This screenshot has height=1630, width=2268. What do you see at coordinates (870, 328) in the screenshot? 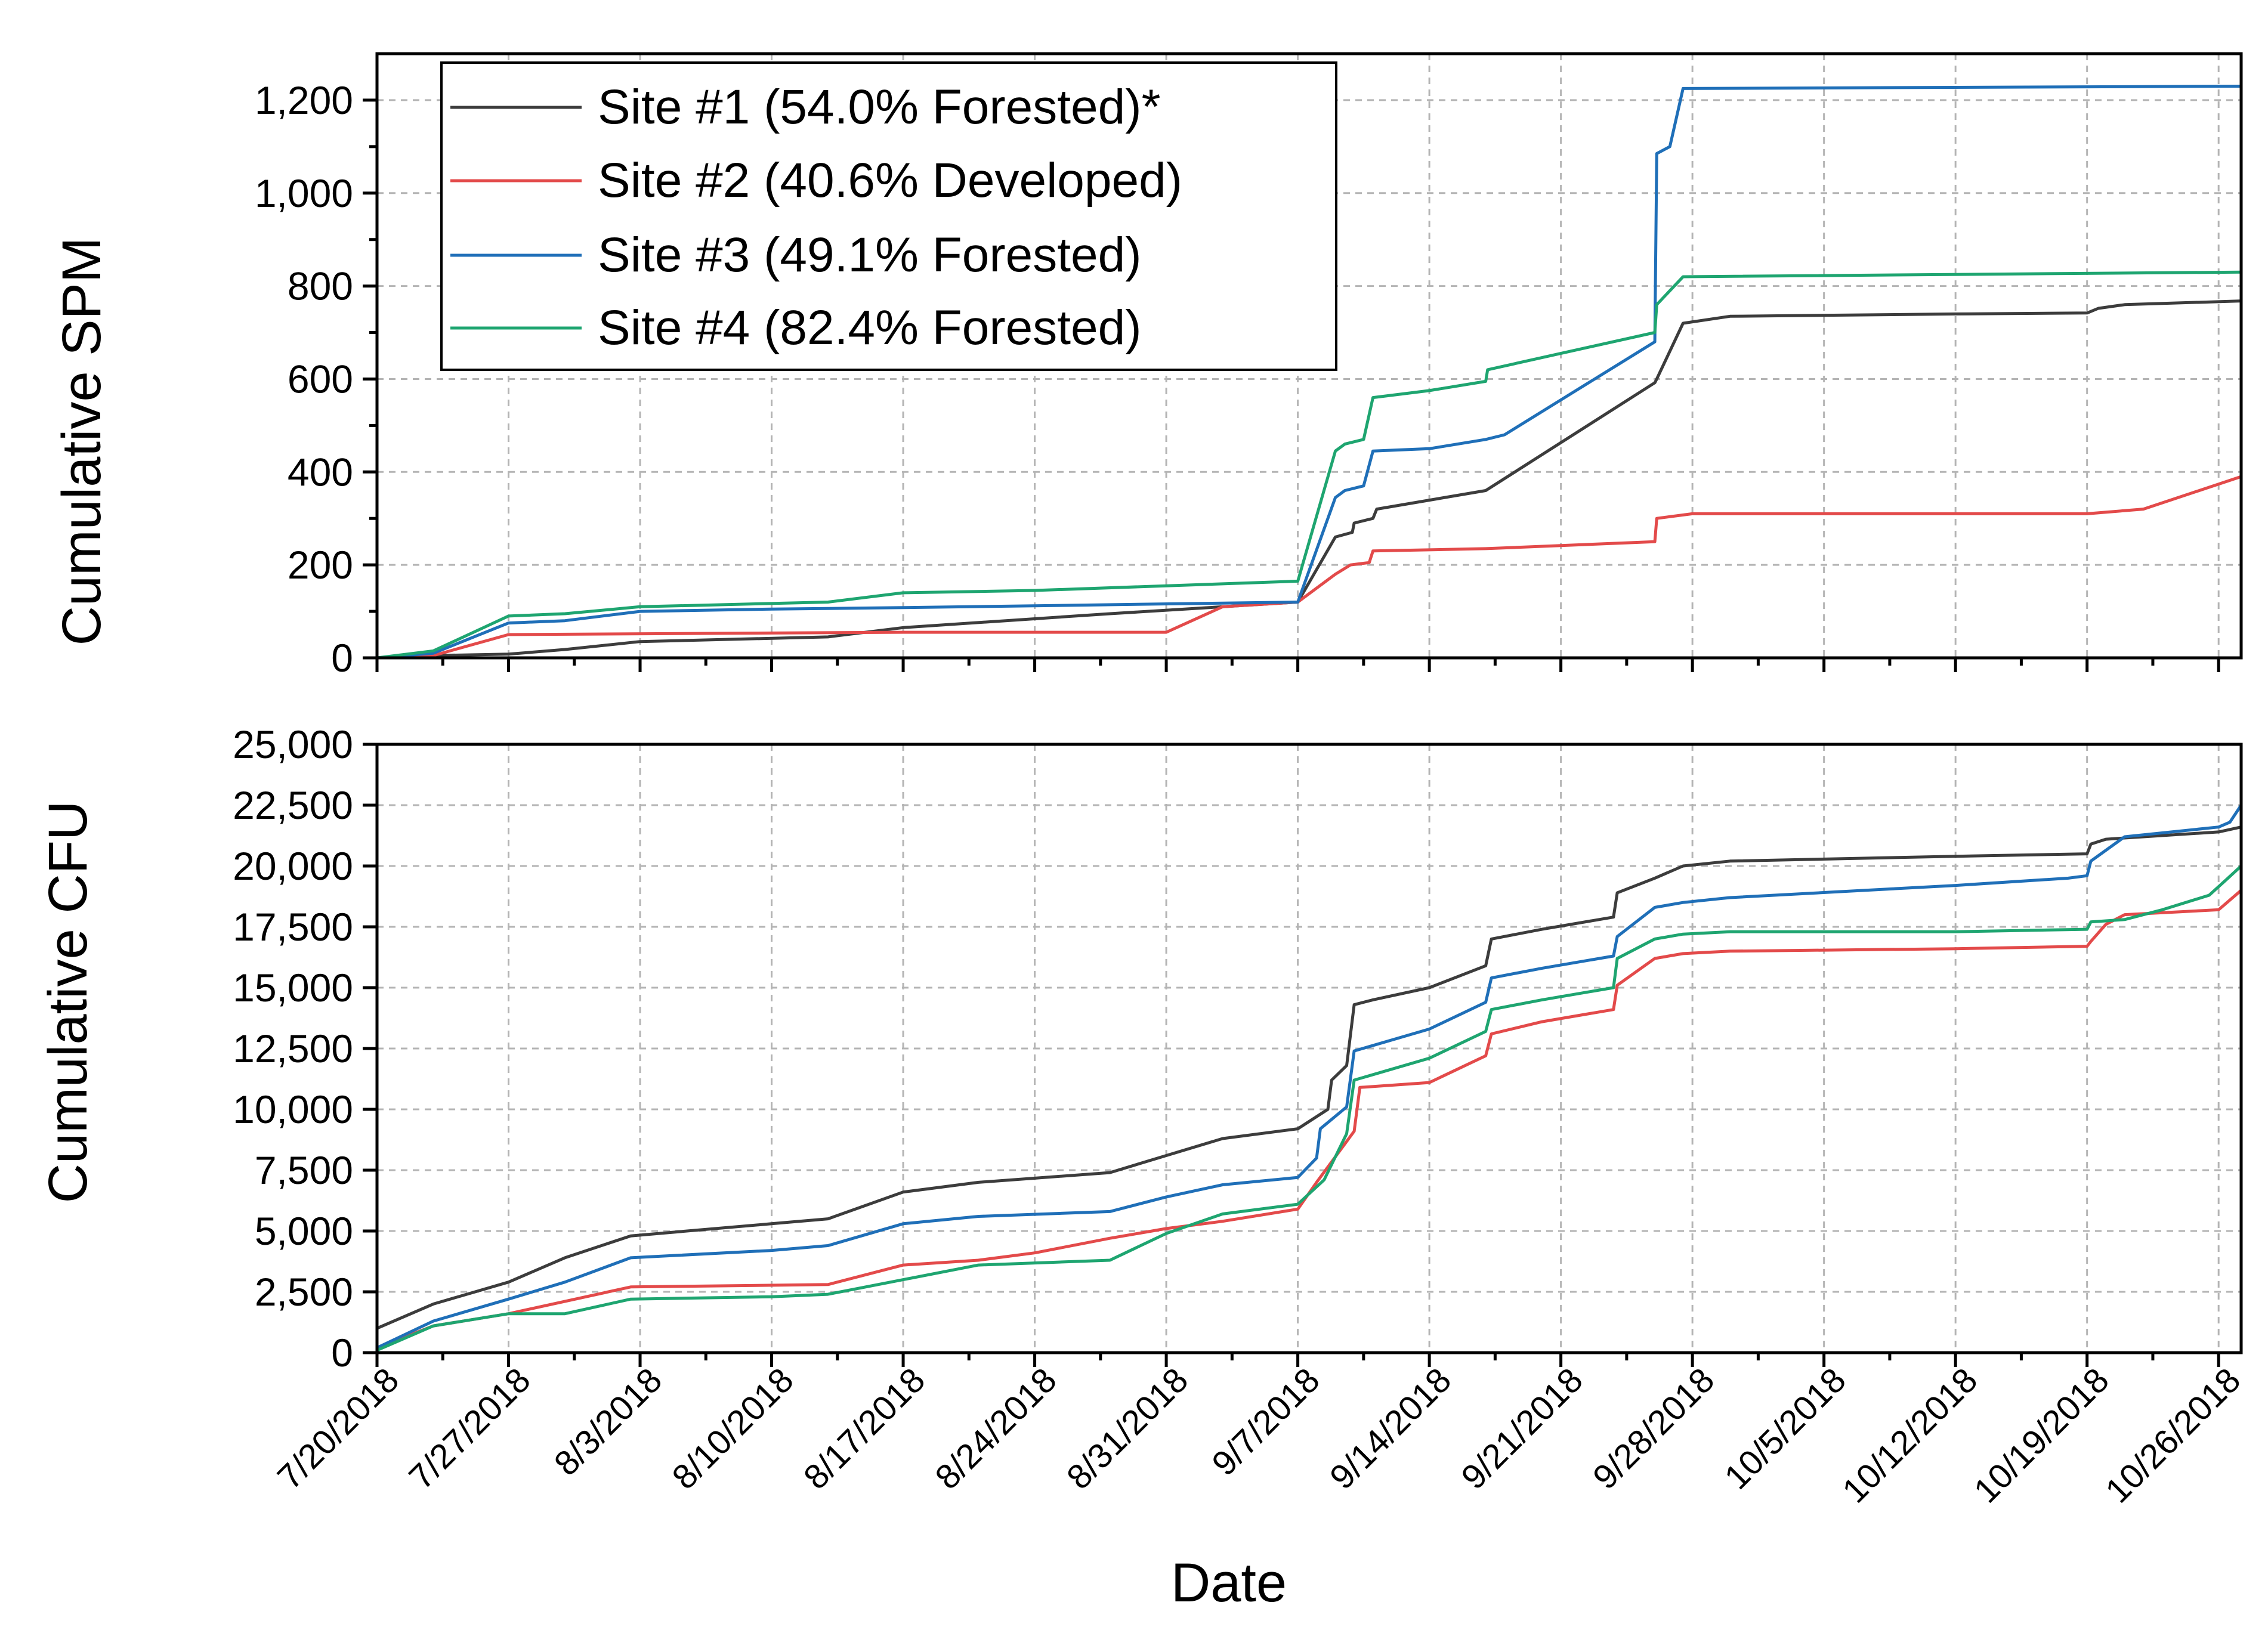
I see `legend-label-site-4: Site #4 (82.4% Forested)` at bounding box center [870, 328].